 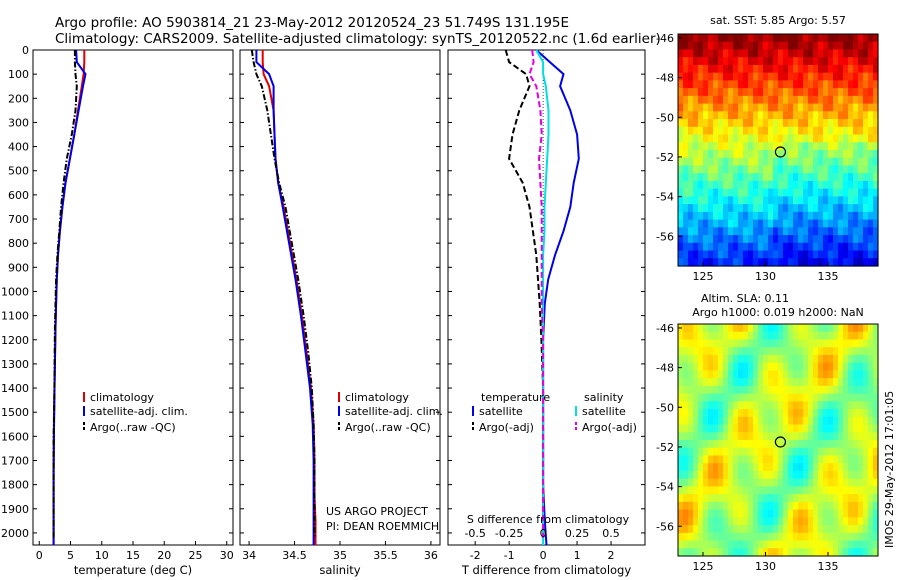 I want to click on sla-map-title: Altim. SLA: 0.11, so click(x=745, y=298).